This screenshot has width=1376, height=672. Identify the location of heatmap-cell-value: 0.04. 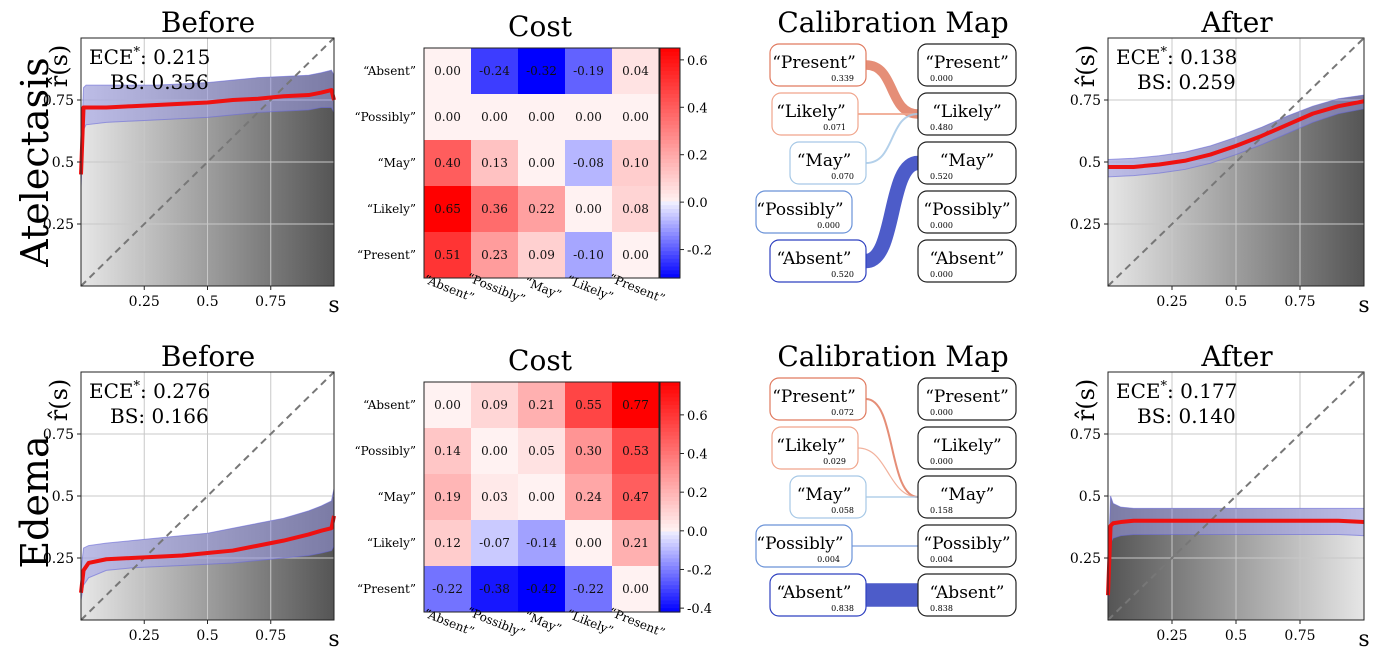
(635, 71).